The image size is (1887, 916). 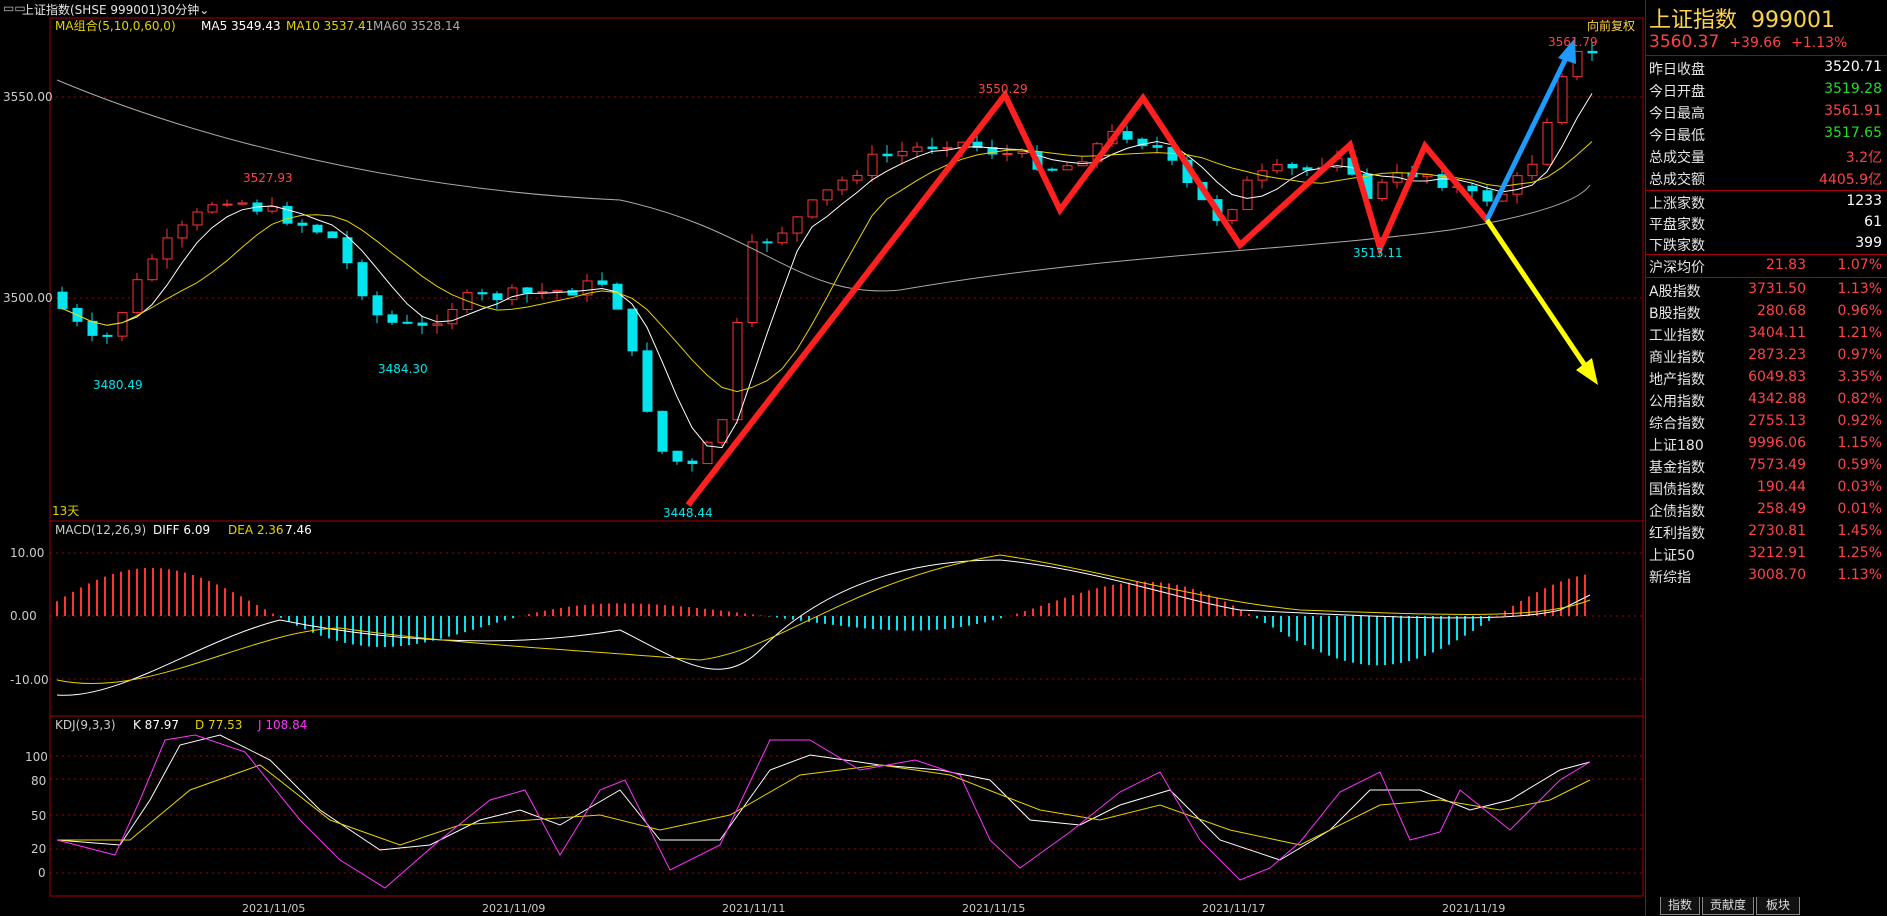 What do you see at coordinates (1766, 312) in the screenshot?
I see `index-row: B股指数 280.68 0.96%` at bounding box center [1766, 312].